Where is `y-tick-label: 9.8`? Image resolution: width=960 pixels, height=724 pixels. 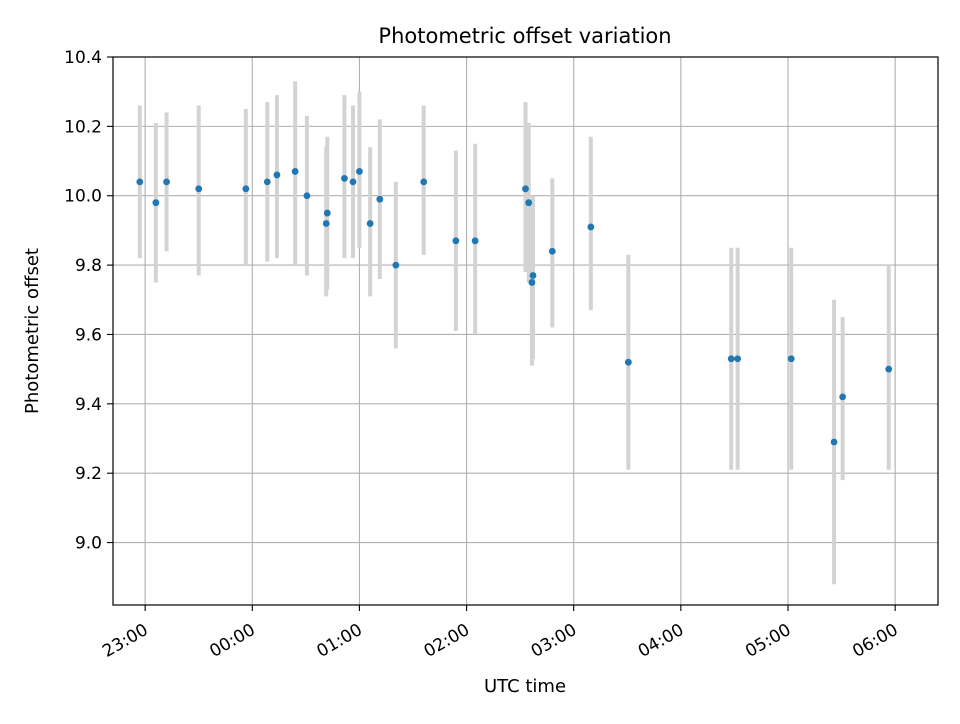
y-tick-label: 9.8 is located at coordinates (88, 266).